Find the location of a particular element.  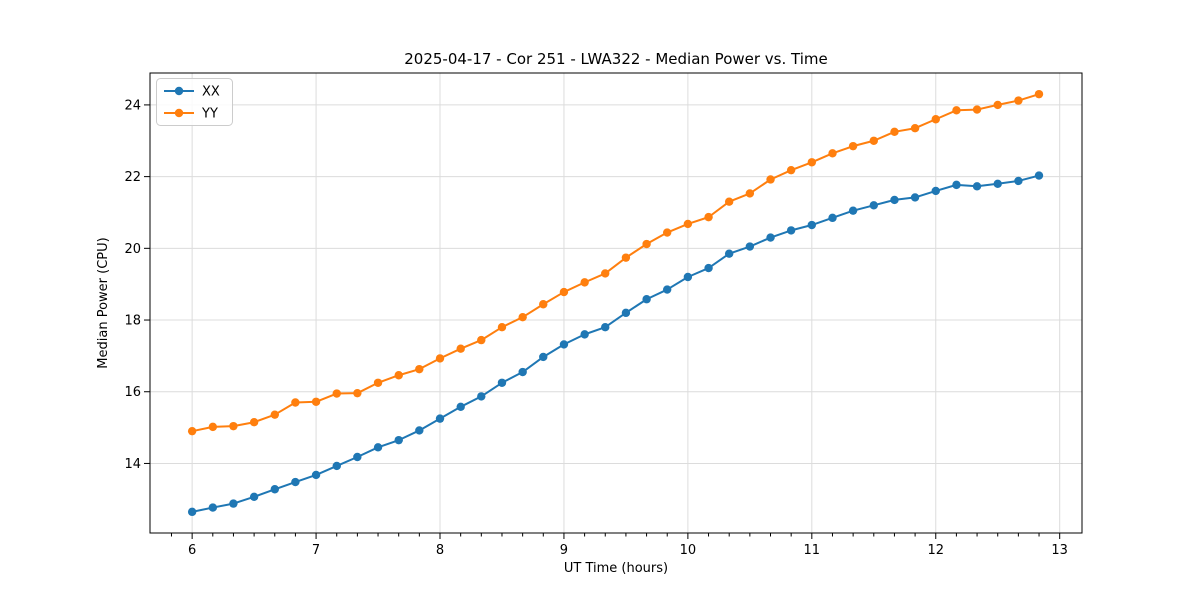

x-tick-label: 13 is located at coordinates (1059, 550).